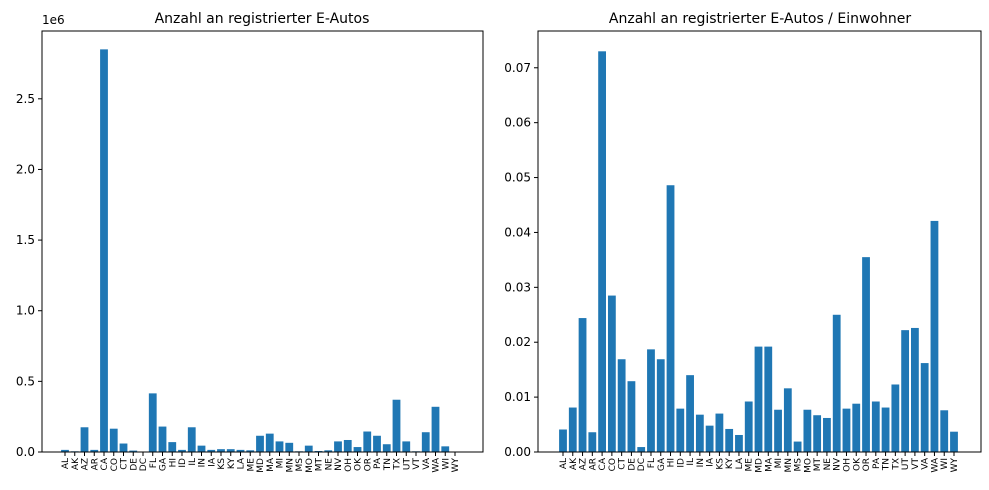 The width and height of the screenshot is (989, 490). What do you see at coordinates (748, 426) in the screenshot?
I see `bar-me` at bounding box center [748, 426].